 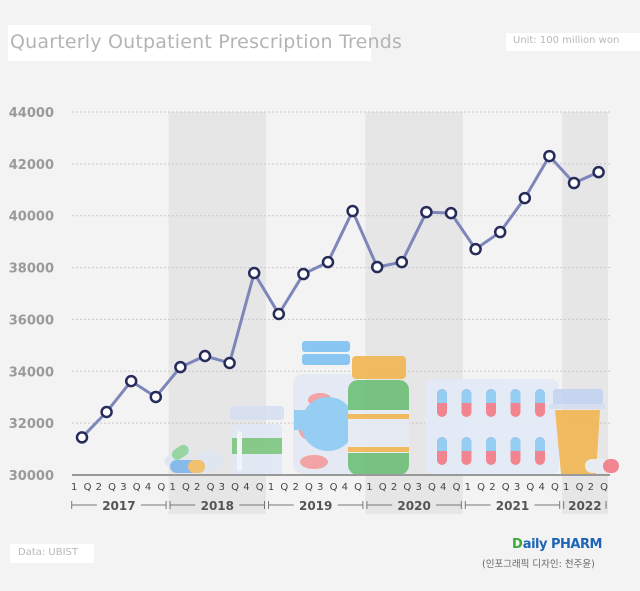 I want to click on design-credit: (인포그래픽 디자인: 천주윤), so click(x=538, y=564).